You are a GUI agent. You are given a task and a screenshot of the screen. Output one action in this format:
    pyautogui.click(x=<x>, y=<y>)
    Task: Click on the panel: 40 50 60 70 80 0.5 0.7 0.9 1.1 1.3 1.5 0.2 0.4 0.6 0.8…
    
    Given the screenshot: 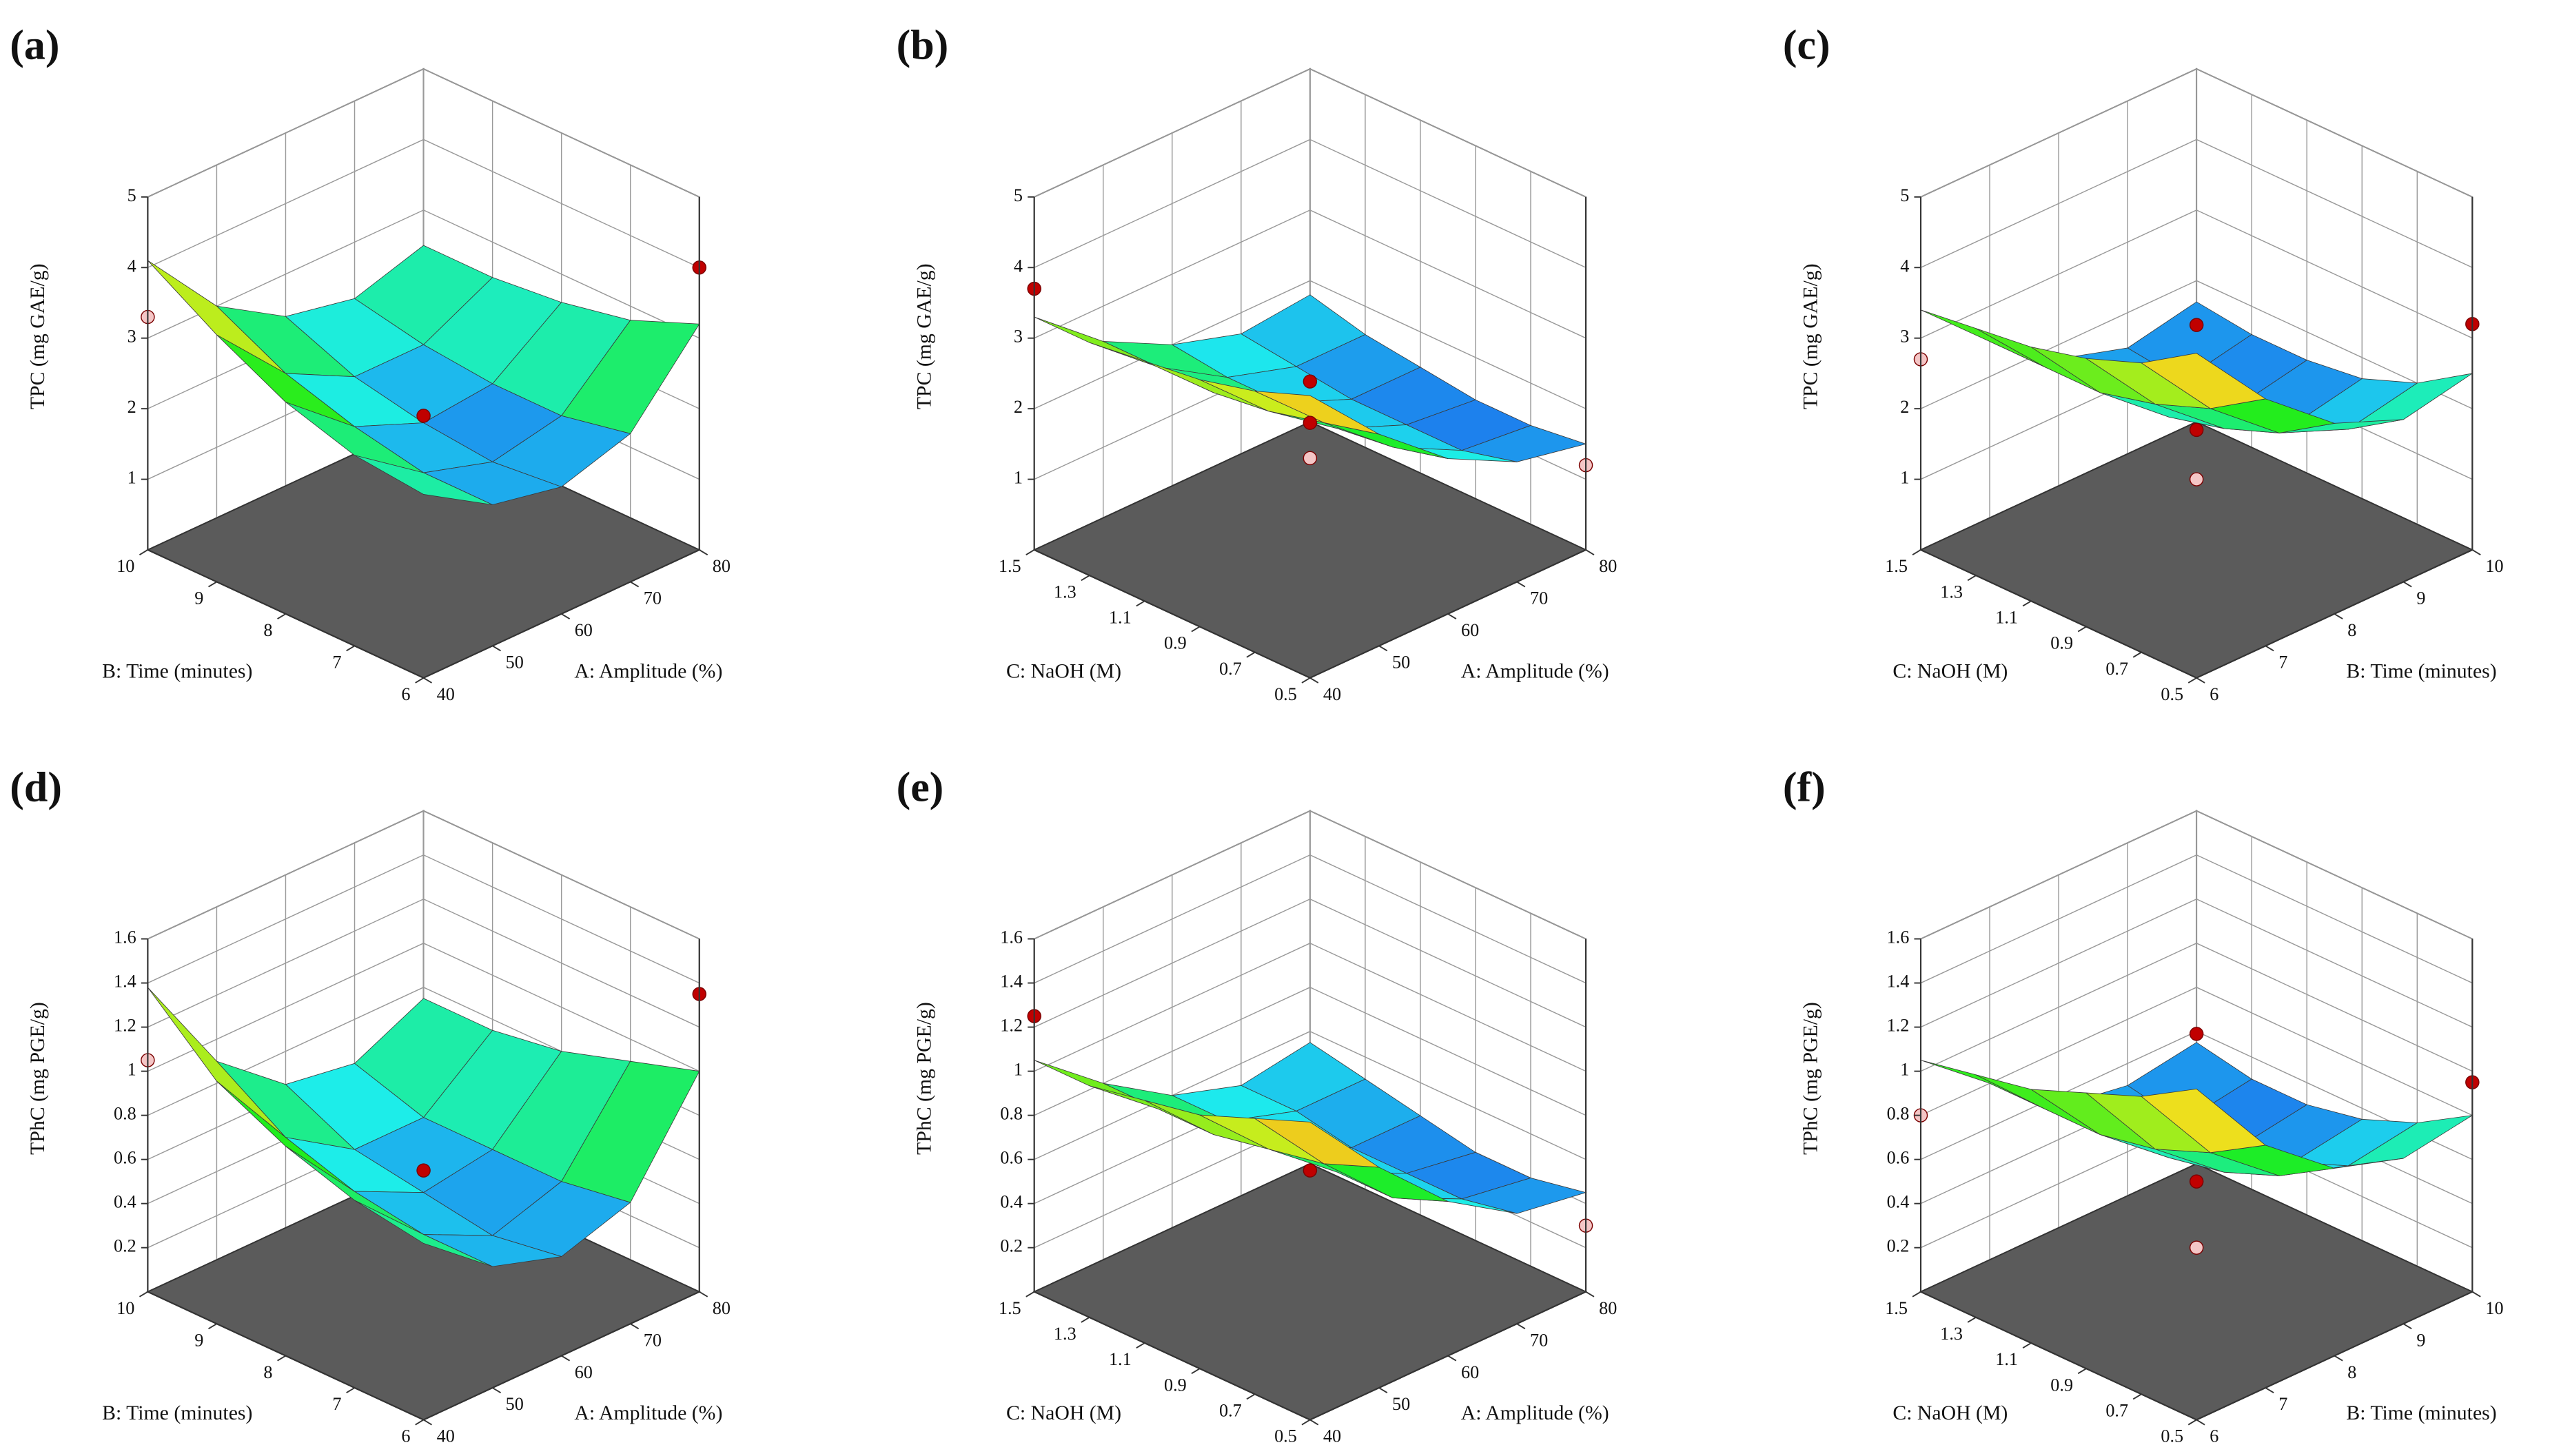 What is the action you would take?
    pyautogui.click(x=1257, y=1104)
    